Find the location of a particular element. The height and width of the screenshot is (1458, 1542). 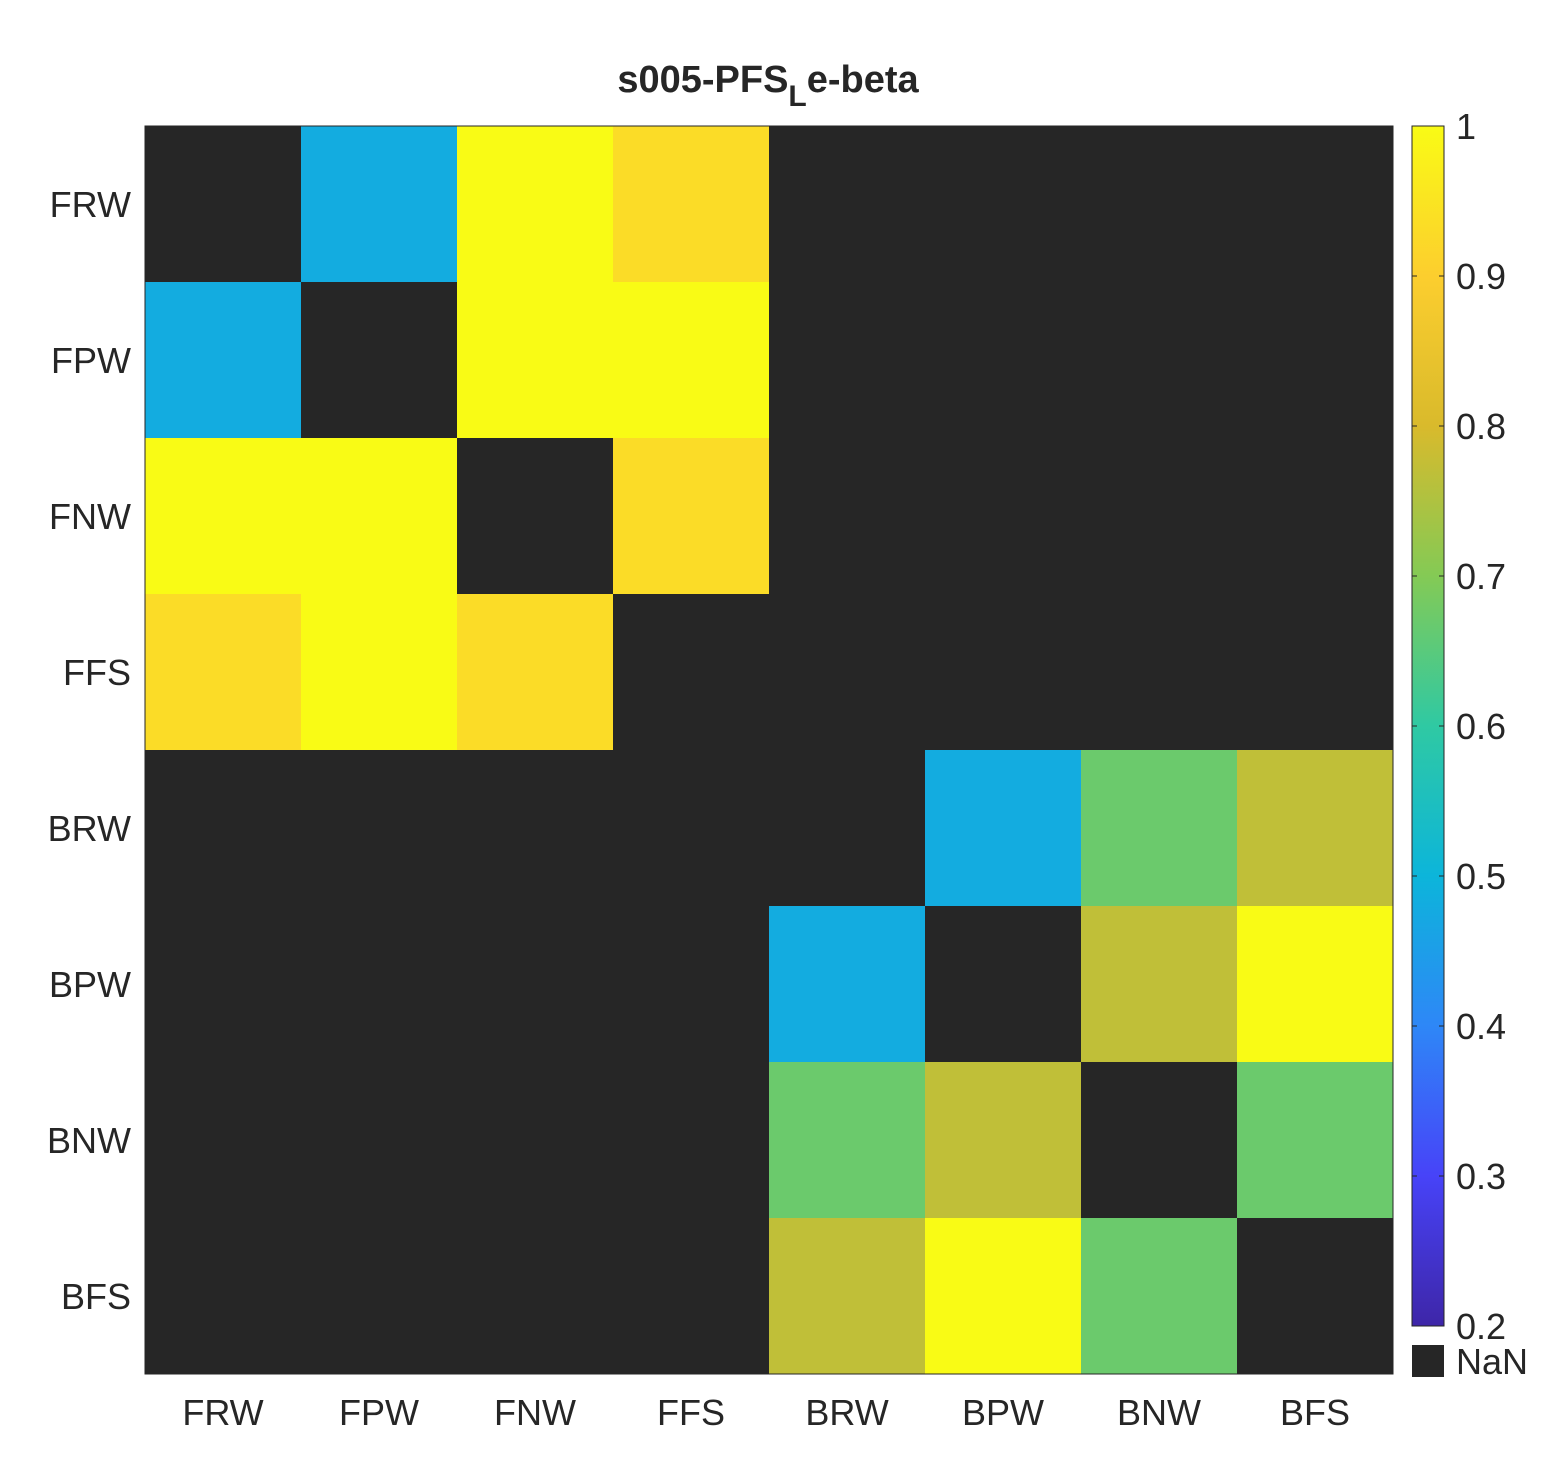

heatmap-cell-FNW-FRW is located at coordinates (223, 516).